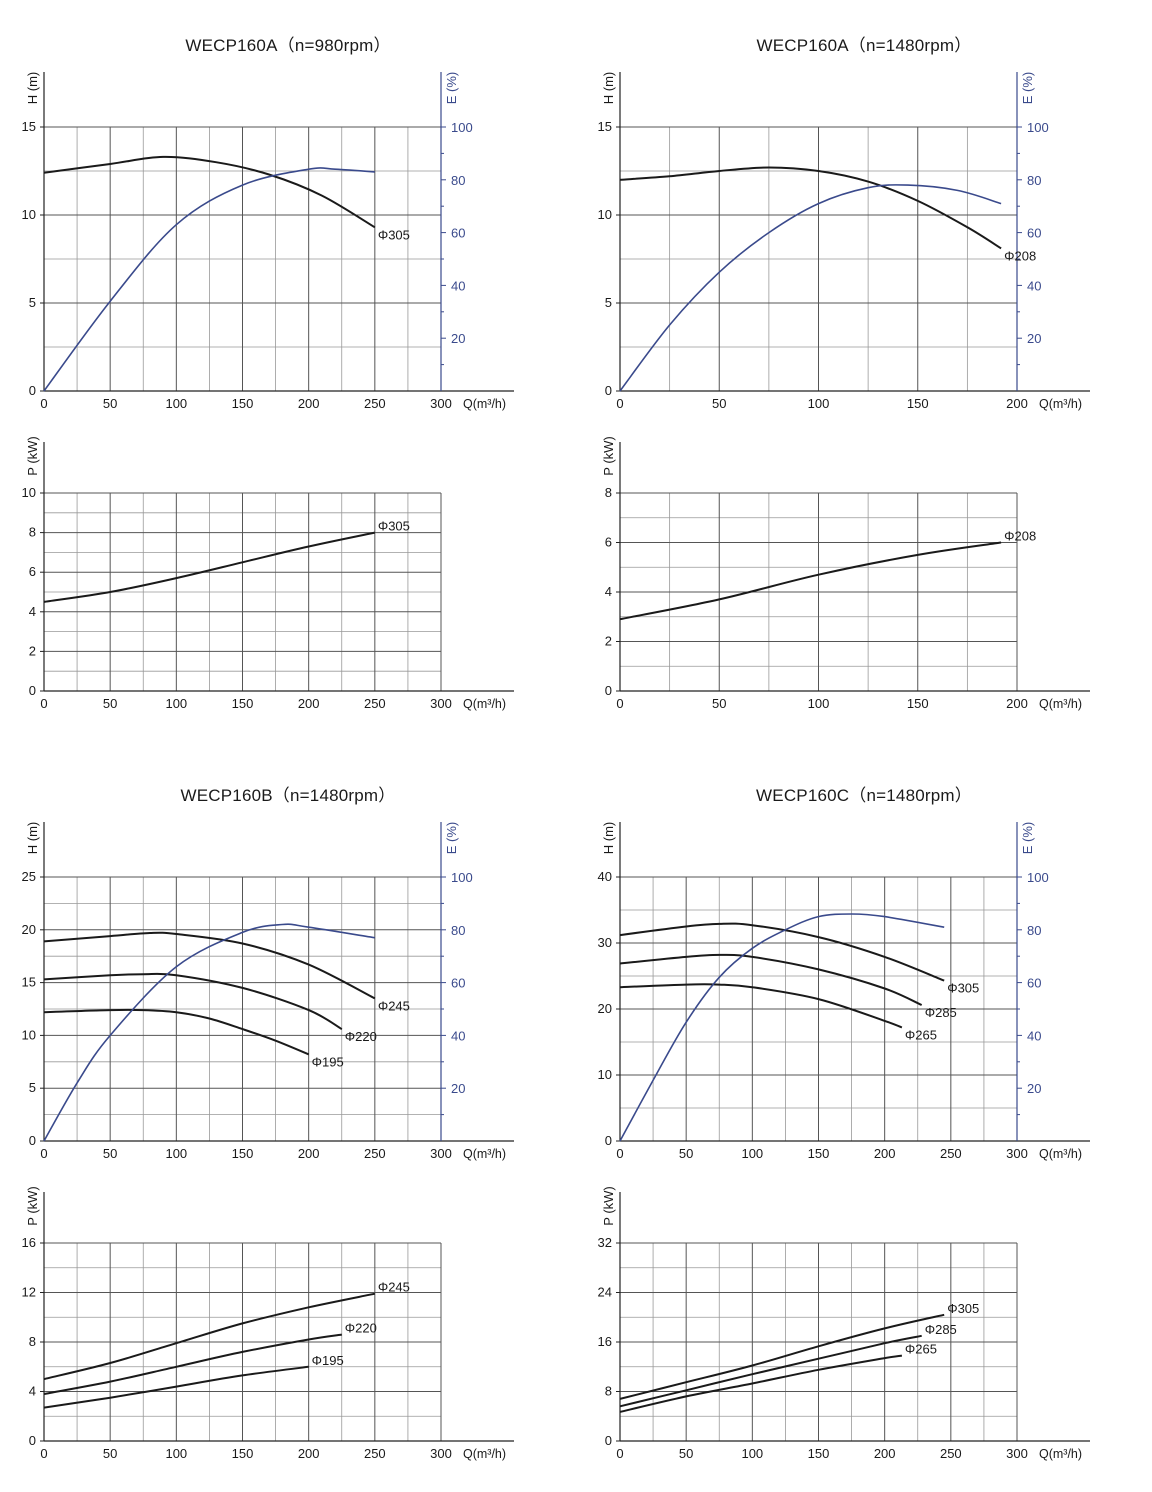 Image resolution: width=1152 pixels, height=1492 pixels. I want to click on y-tick-label: 5, so click(32, 302).